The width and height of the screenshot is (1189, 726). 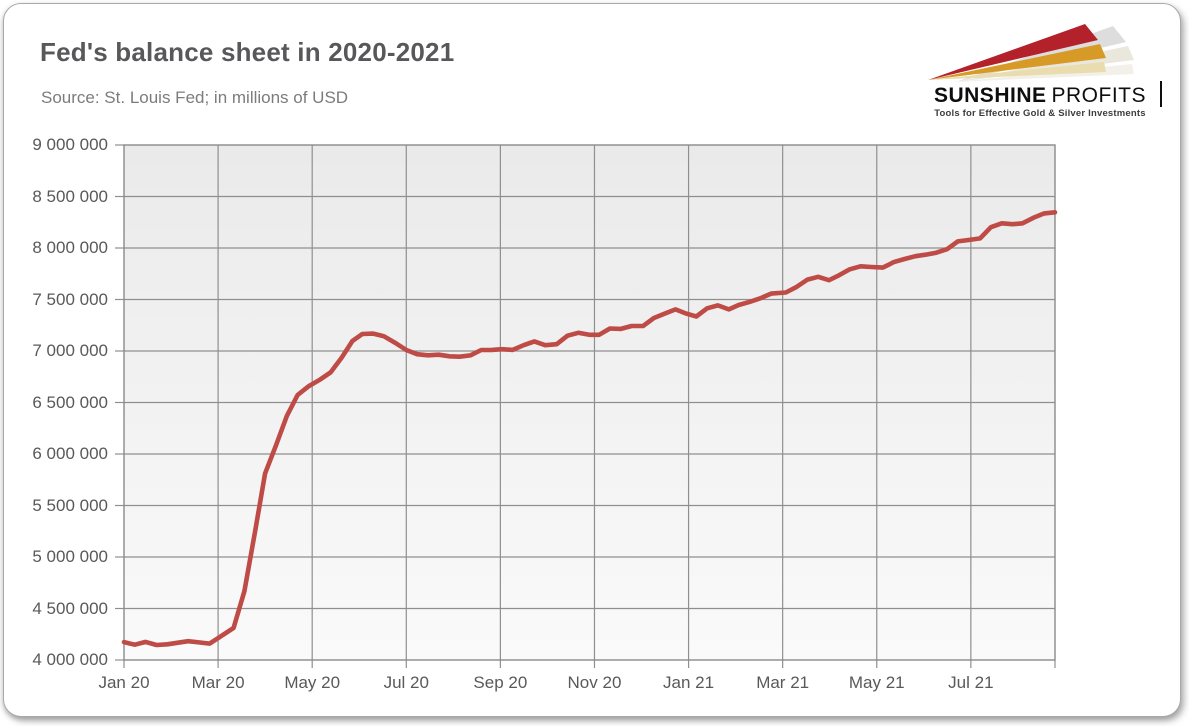 What do you see at coordinates (124, 682) in the screenshot?
I see `x-tick-label: Jan 20` at bounding box center [124, 682].